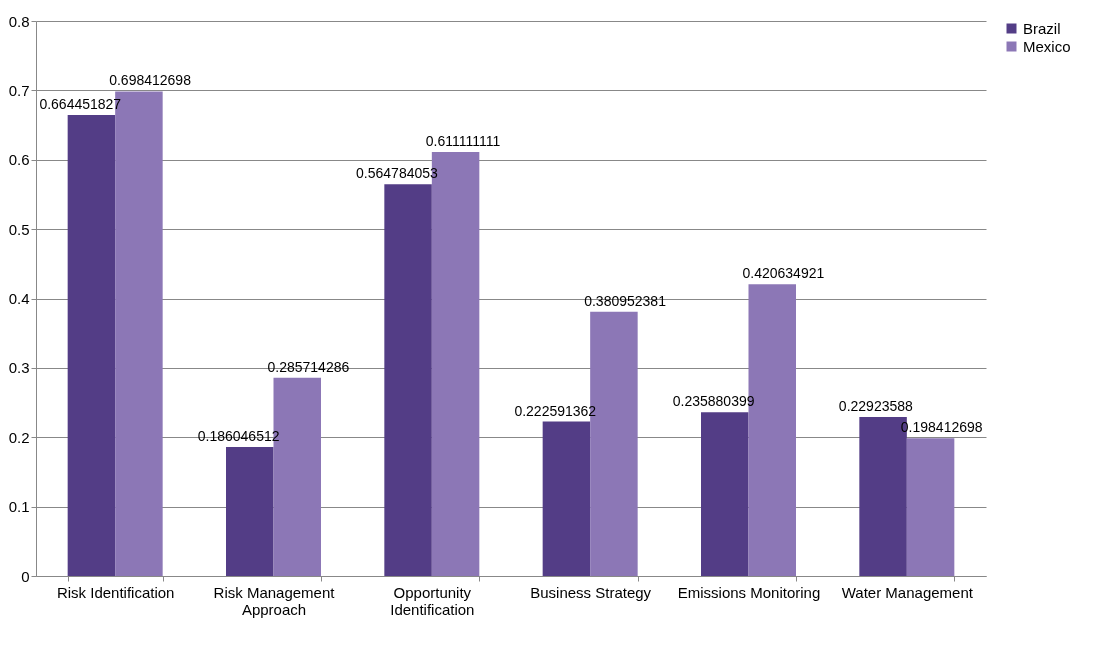  What do you see at coordinates (876, 405) in the screenshot?
I see `data-label: 0.22923588` at bounding box center [876, 405].